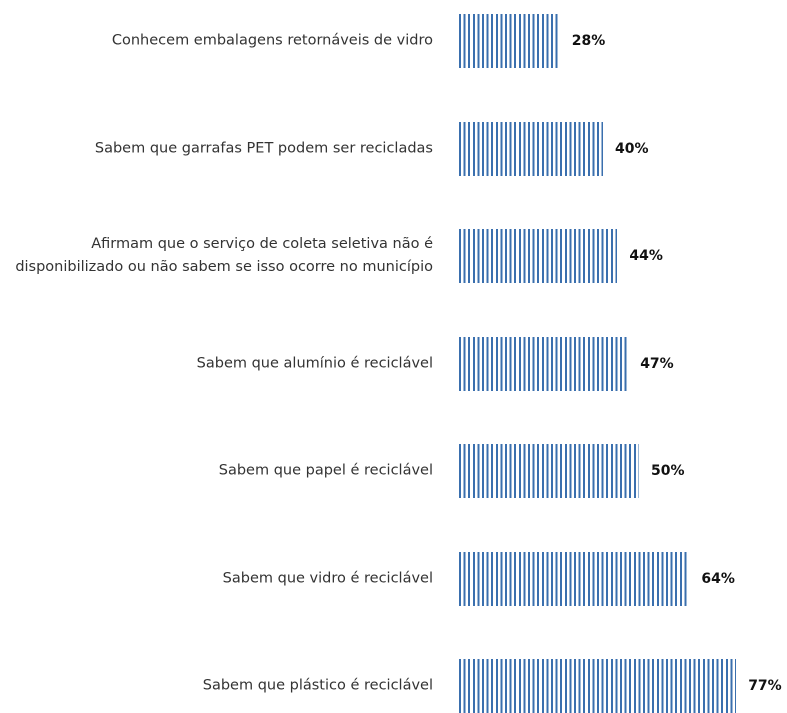  Describe the element at coordinates (765, 686) in the screenshot. I see `value-label: 77%` at that location.